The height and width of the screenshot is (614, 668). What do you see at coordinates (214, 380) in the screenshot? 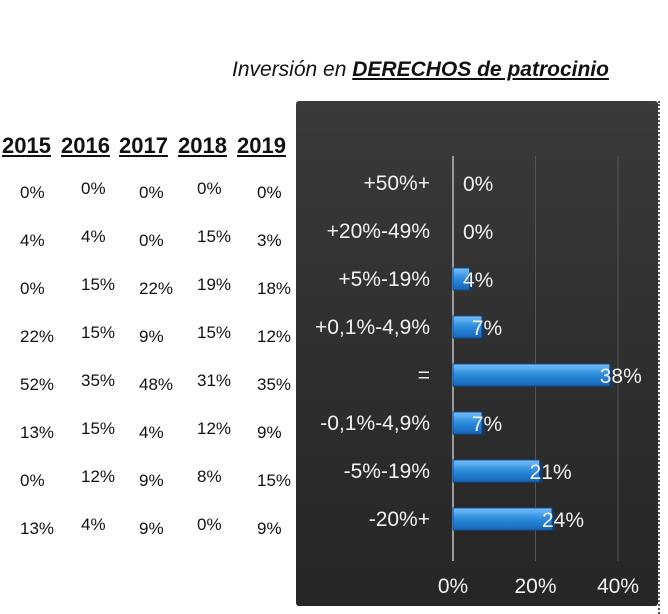
I see `table-cell: 31%` at bounding box center [214, 380].